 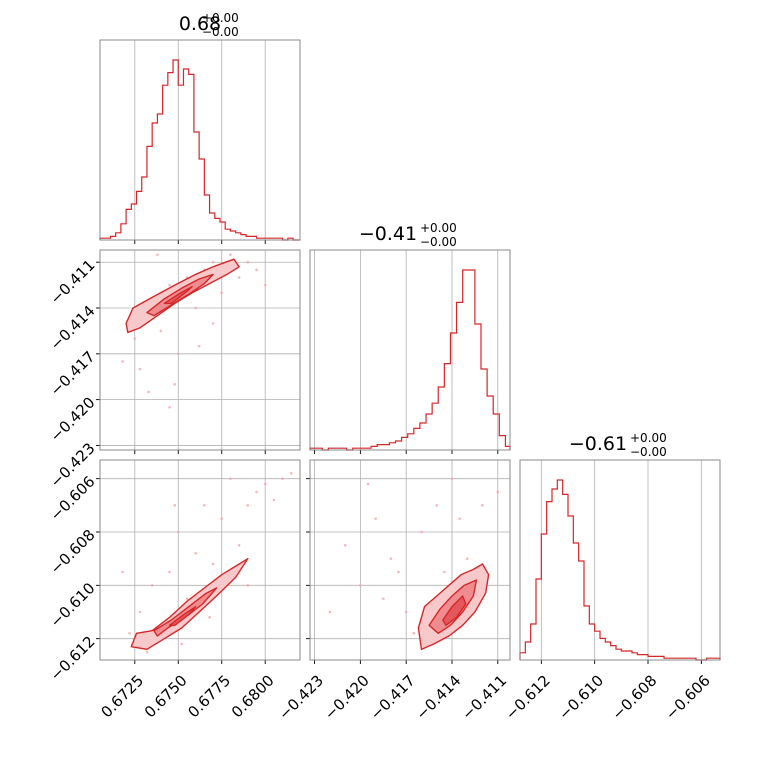 What do you see at coordinates (122, 696) in the screenshot?
I see `x-tick-label: 0.6725` at bounding box center [122, 696].